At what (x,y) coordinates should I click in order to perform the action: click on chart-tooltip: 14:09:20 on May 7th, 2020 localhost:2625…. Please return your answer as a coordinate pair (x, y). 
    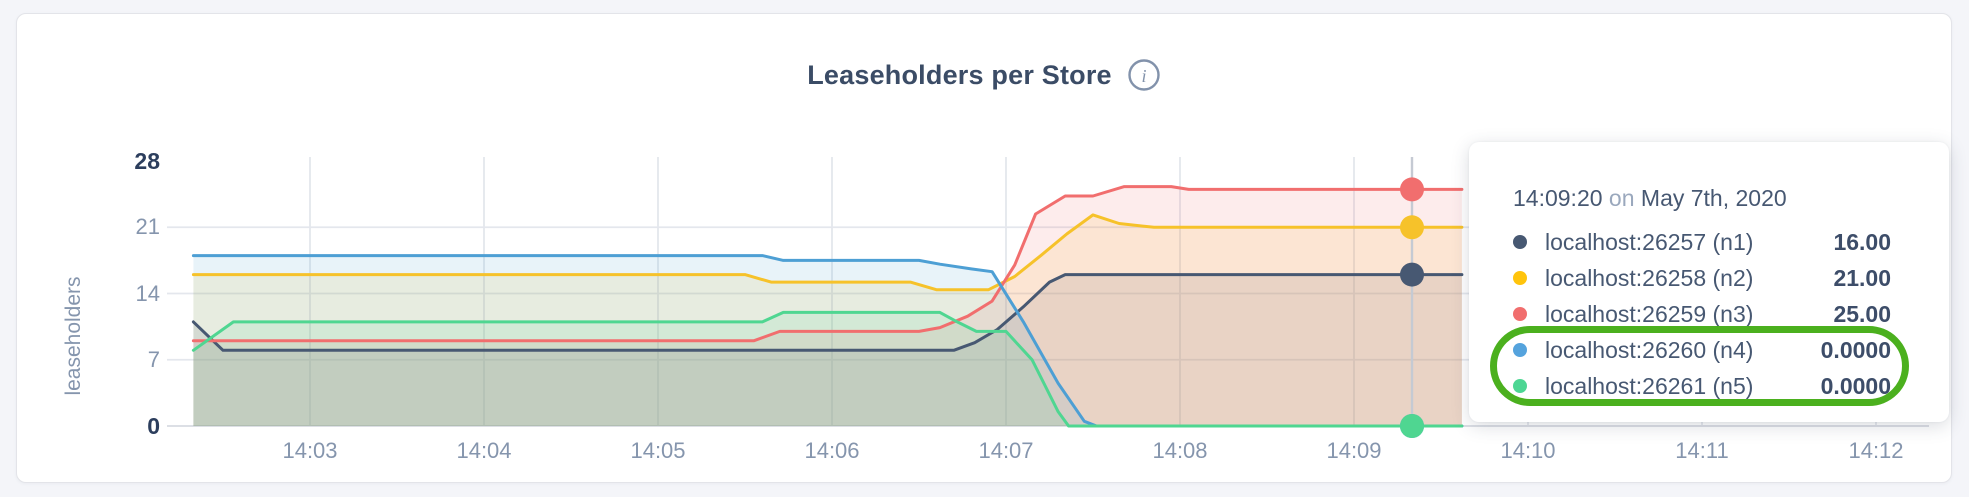
    Looking at the image, I should click on (1709, 282).